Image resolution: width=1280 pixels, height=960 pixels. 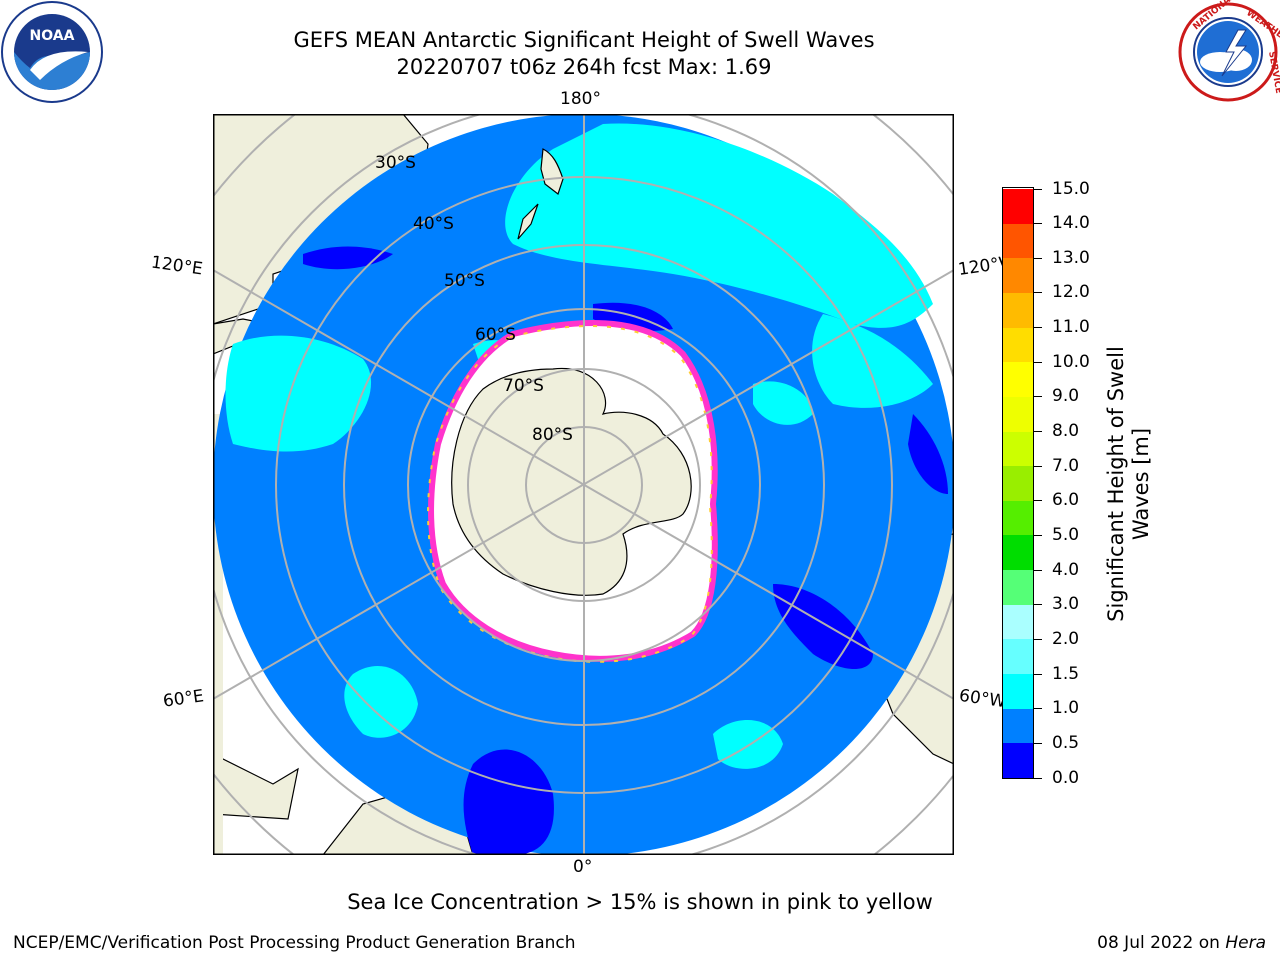 What do you see at coordinates (1066, 569) in the screenshot?
I see `colorbar-tick-label: 4.0` at bounding box center [1066, 569].